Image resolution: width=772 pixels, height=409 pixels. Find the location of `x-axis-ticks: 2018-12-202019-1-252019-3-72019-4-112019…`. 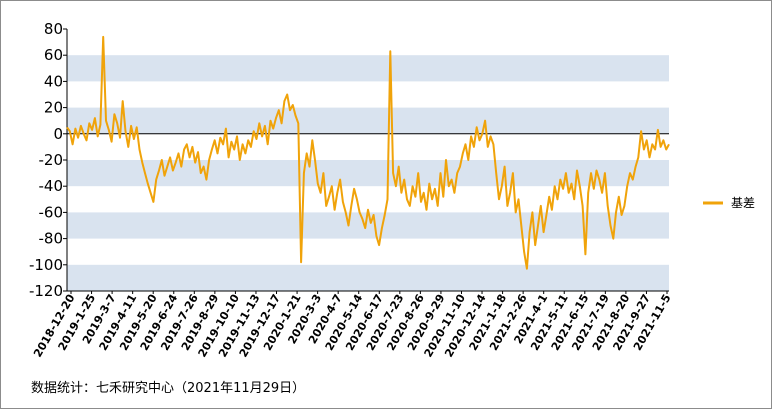

x-axis-ticks: 2018-12-202019-1-252019-3-72019-4-112019… is located at coordinates (352, 325).